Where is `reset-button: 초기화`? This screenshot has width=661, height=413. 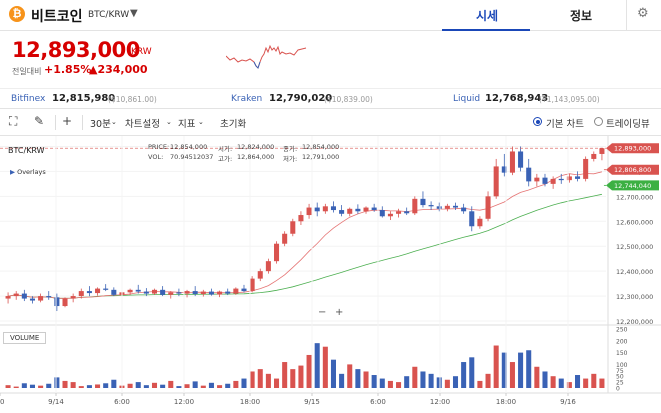 reset-button: 초기화 is located at coordinates (233, 124).